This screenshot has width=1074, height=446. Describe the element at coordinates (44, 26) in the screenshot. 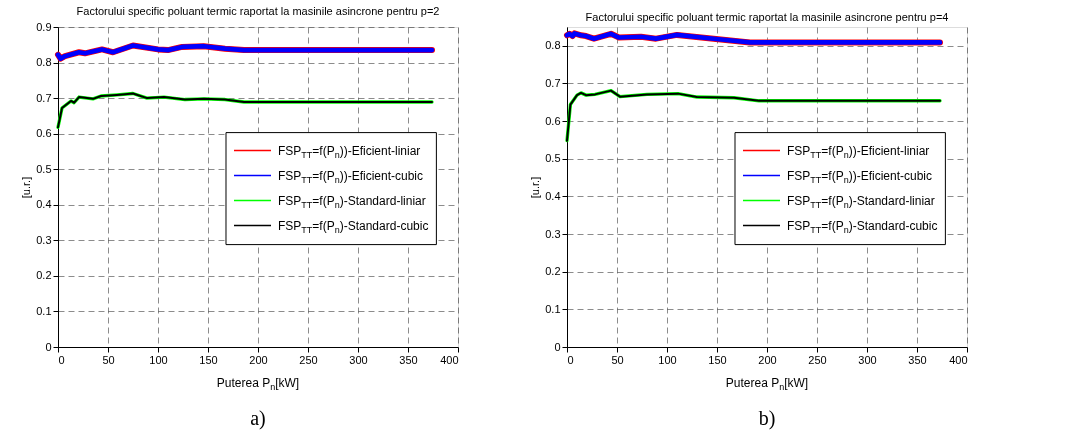

I see `y-tick-label: 0.9` at that location.